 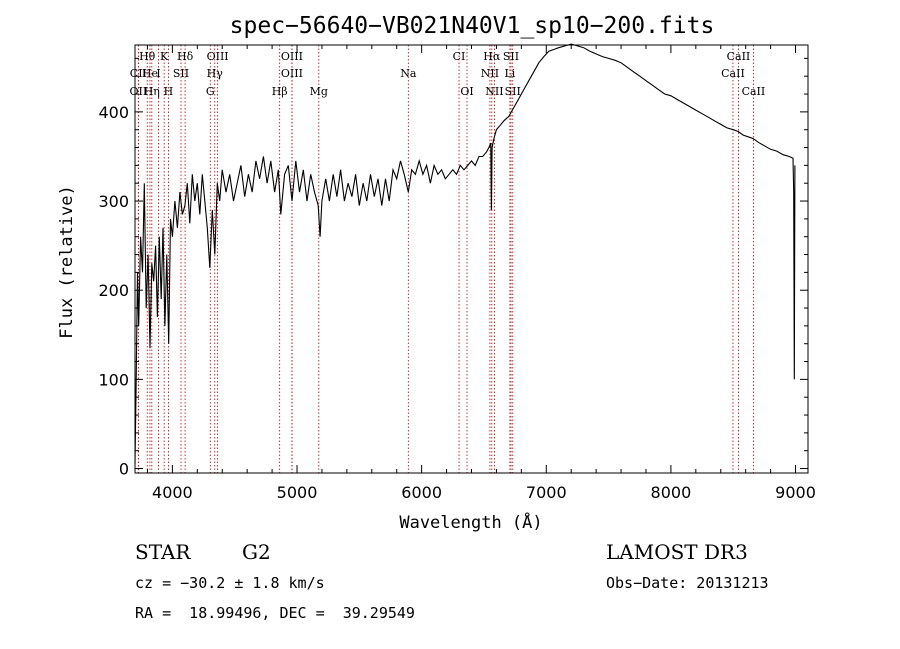 What do you see at coordinates (172, 492) in the screenshot?
I see `x-tick-label-0: 4000` at bounding box center [172, 492].